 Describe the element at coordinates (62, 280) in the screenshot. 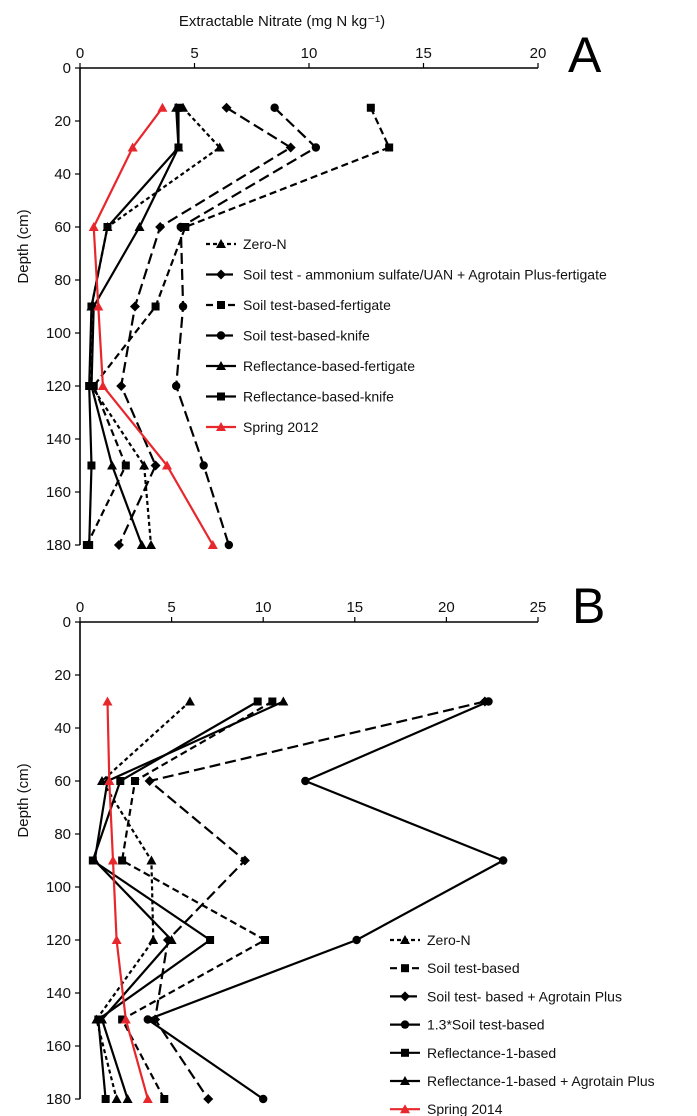

I see `y-tick-label: 80` at that location.